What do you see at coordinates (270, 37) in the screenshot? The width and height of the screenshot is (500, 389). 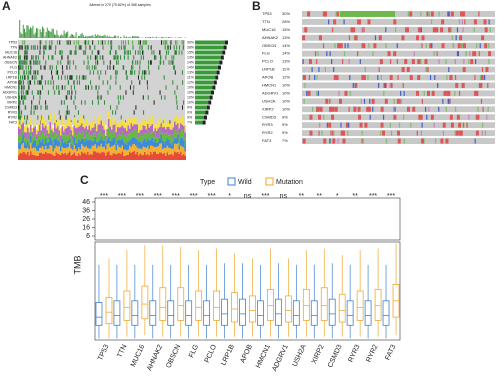 I see `gene-label: AHNAK2` at bounding box center [270, 37].